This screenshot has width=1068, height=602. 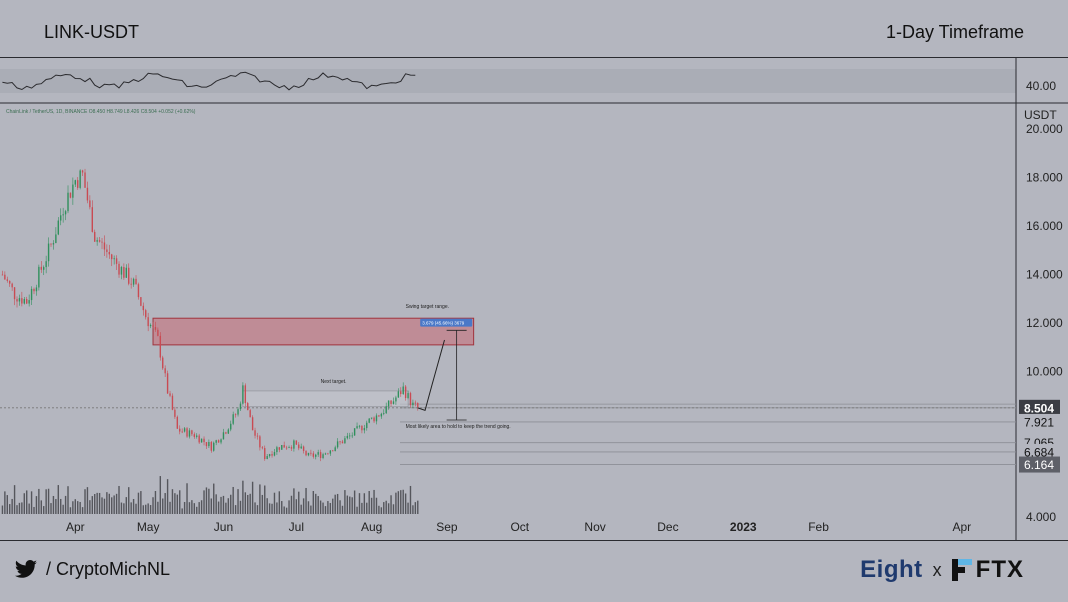 I want to click on x-tick-label: Aug, so click(x=371, y=527).